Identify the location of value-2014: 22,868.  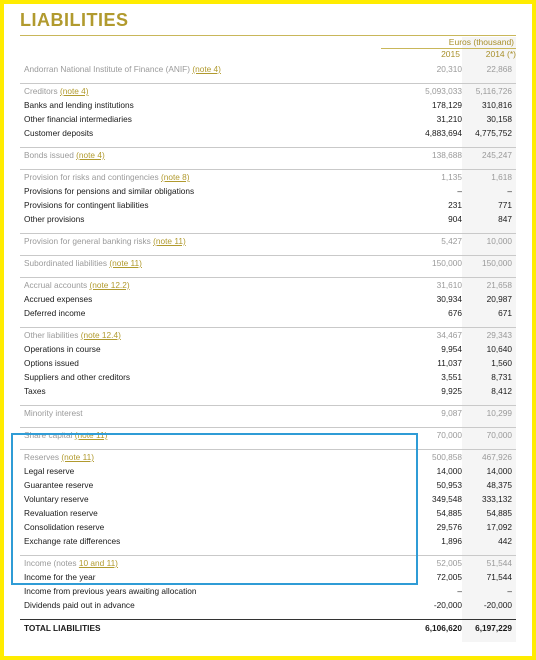
(499, 69).